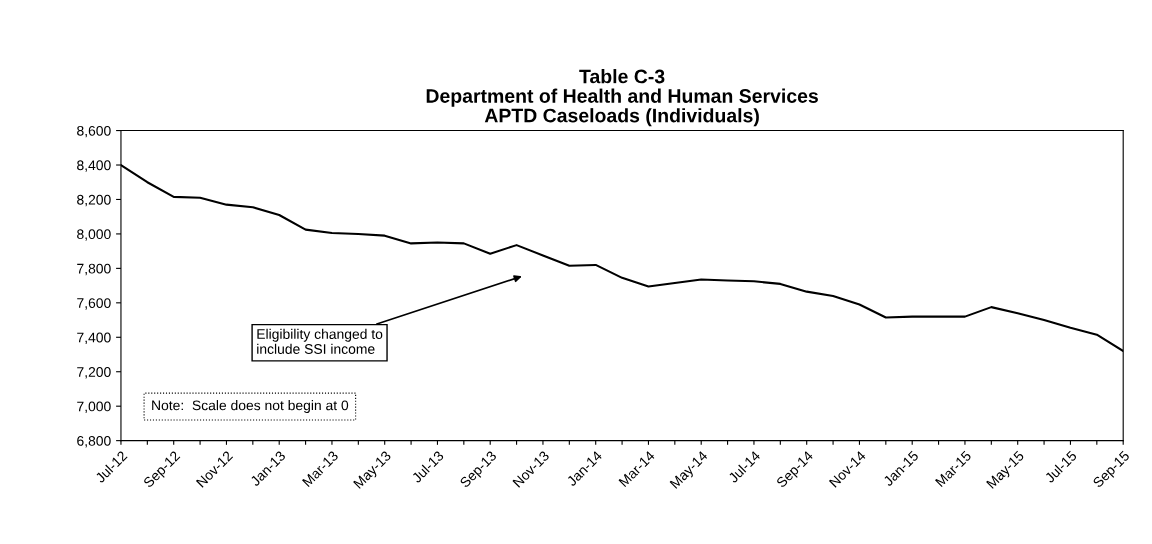 Image resolution: width=1152 pixels, height=544 pixels. Describe the element at coordinates (94, 304) in the screenshot. I see `y-tick-label: 7,600` at that location.